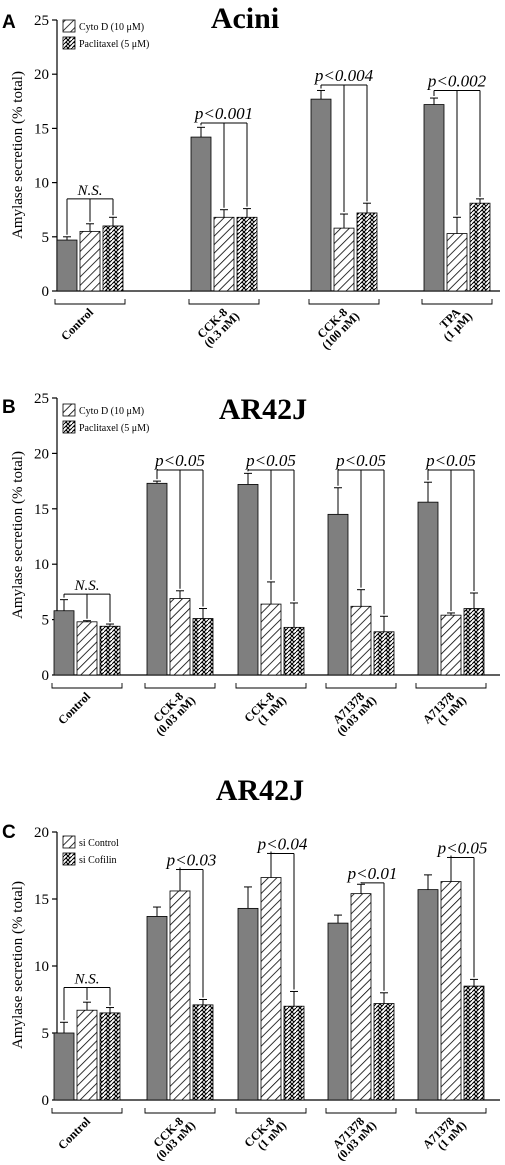 This screenshot has width=505, height=1165. What do you see at coordinates (98, 860) in the screenshot?
I see `legend-label: si Cofilin` at bounding box center [98, 860].